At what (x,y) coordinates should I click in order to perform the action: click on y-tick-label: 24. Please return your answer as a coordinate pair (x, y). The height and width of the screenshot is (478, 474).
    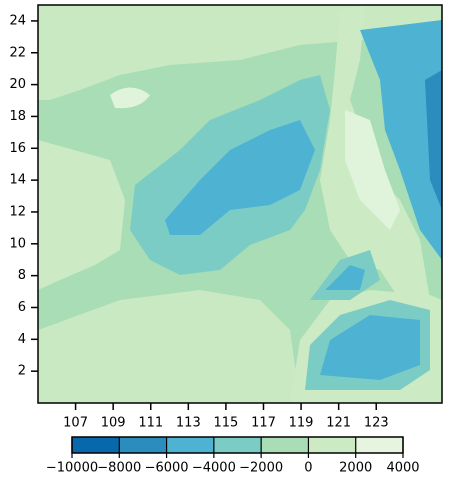
    Looking at the image, I should click on (17, 20).